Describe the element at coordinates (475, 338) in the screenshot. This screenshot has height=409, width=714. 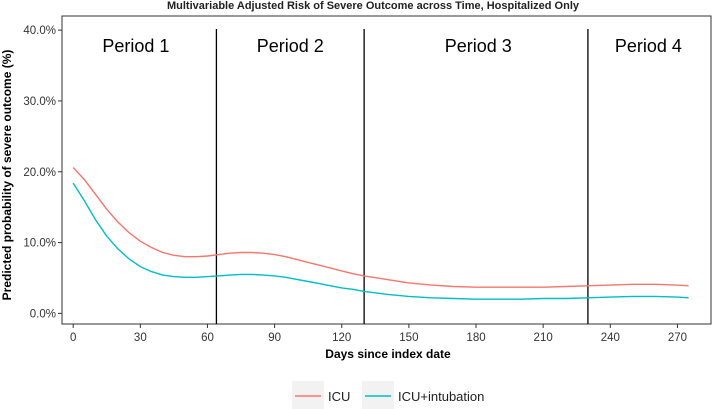
I see `x-tick-label: 180` at that location.